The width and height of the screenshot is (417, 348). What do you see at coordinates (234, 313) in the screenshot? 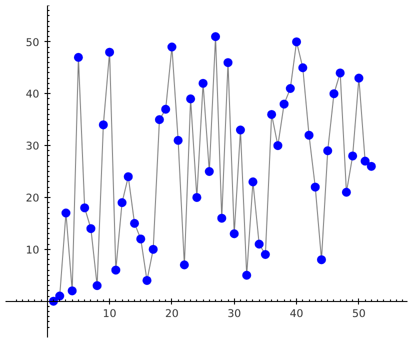
I see `x-tick-label: 30` at bounding box center [234, 313].